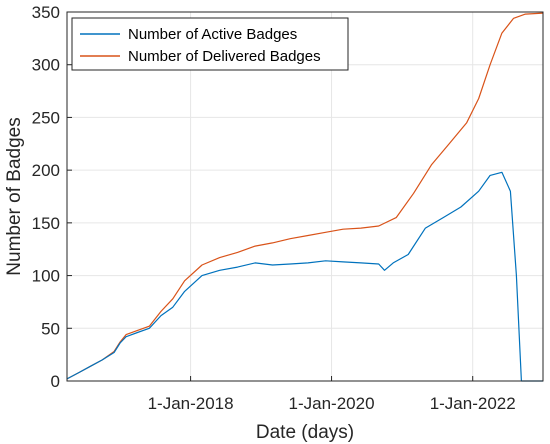 This screenshot has width=550, height=444. Describe the element at coordinates (46, 276) in the screenshot. I see `y-tick-label: 100` at that location.